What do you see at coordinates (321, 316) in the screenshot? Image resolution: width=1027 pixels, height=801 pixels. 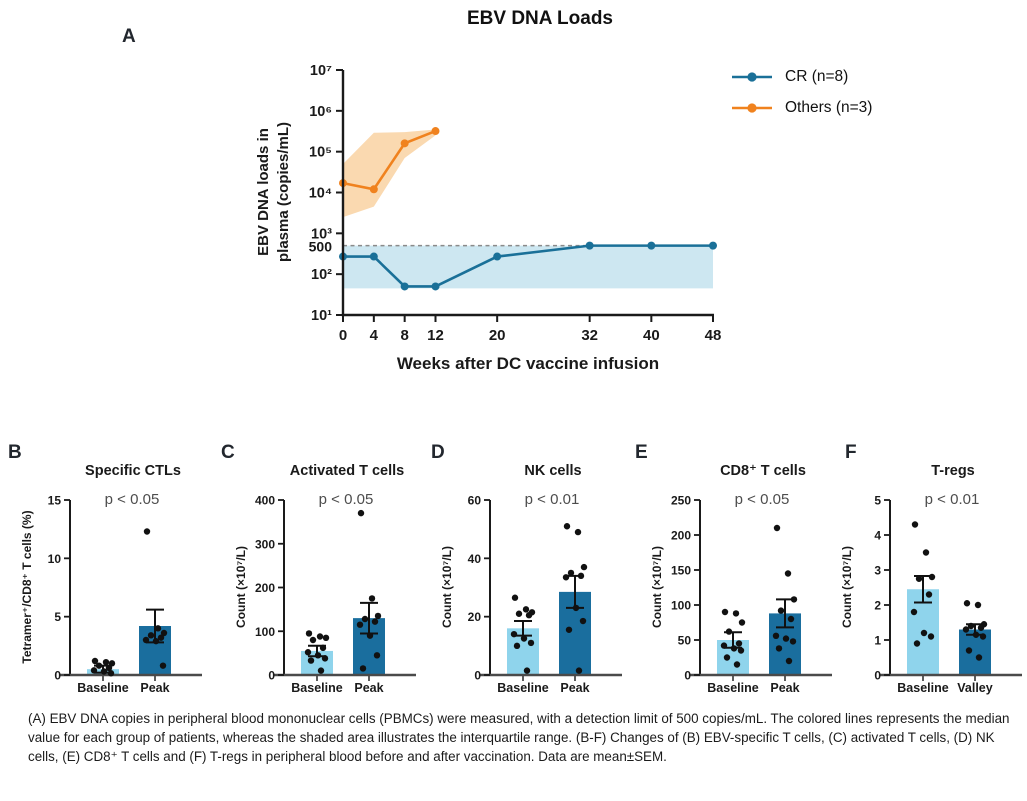 I see `y-tick-label: 10¹` at bounding box center [321, 316].